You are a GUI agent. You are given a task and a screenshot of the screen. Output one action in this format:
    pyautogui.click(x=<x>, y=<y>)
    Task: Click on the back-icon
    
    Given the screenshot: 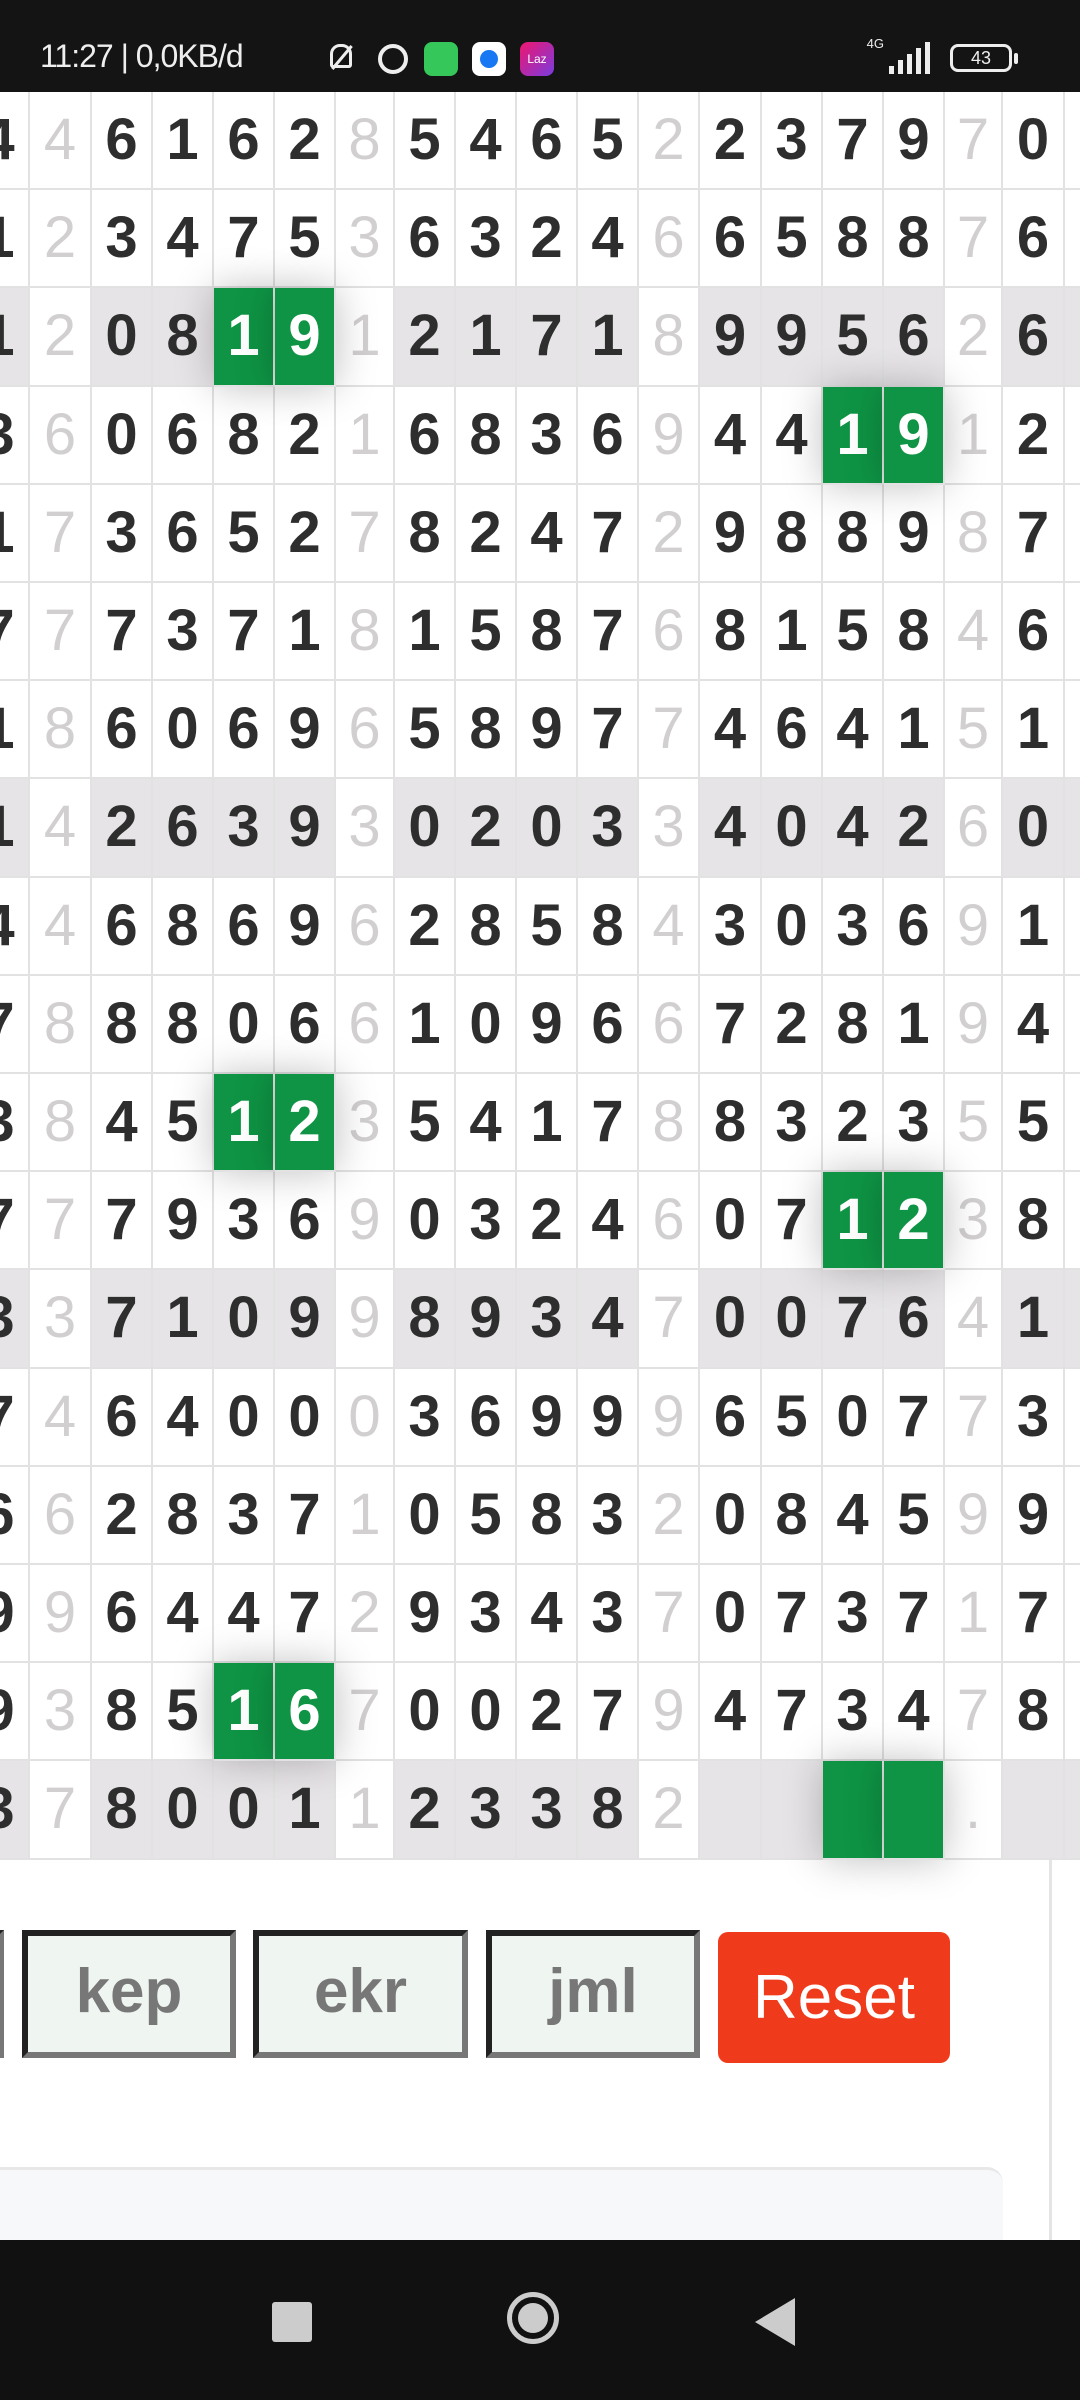 What is the action you would take?
    pyautogui.click(x=775, y=2322)
    